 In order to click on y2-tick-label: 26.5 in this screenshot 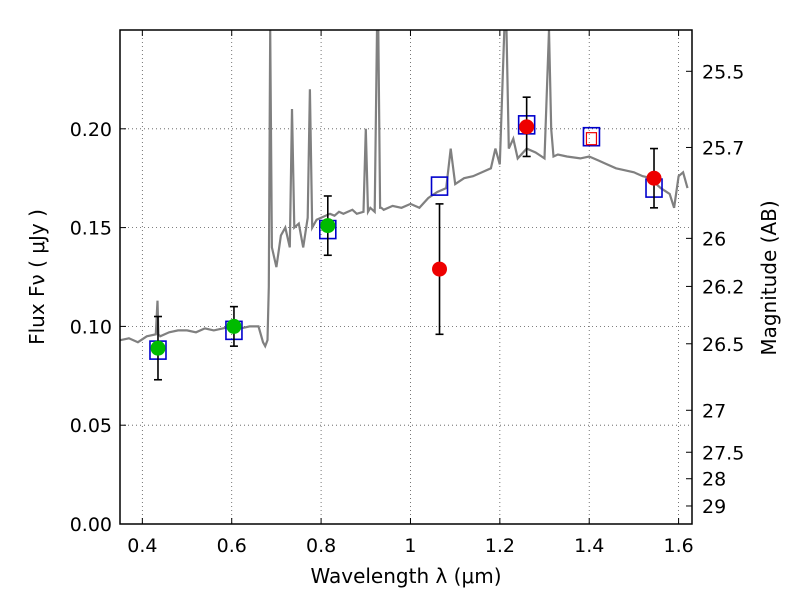, I will do `click(723, 345)`.